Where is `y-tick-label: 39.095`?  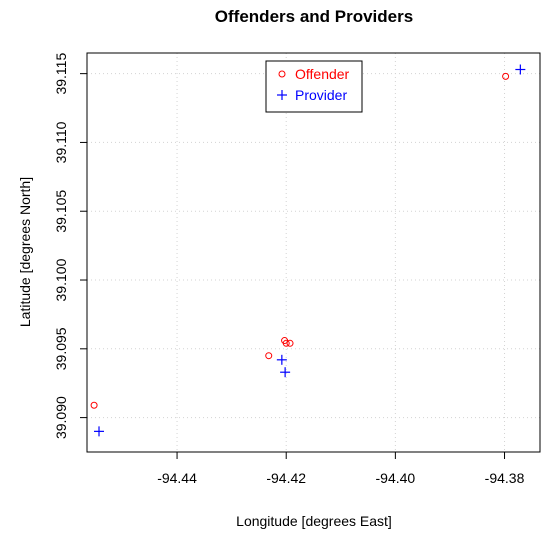 y-tick-label: 39.095 is located at coordinates (61, 348).